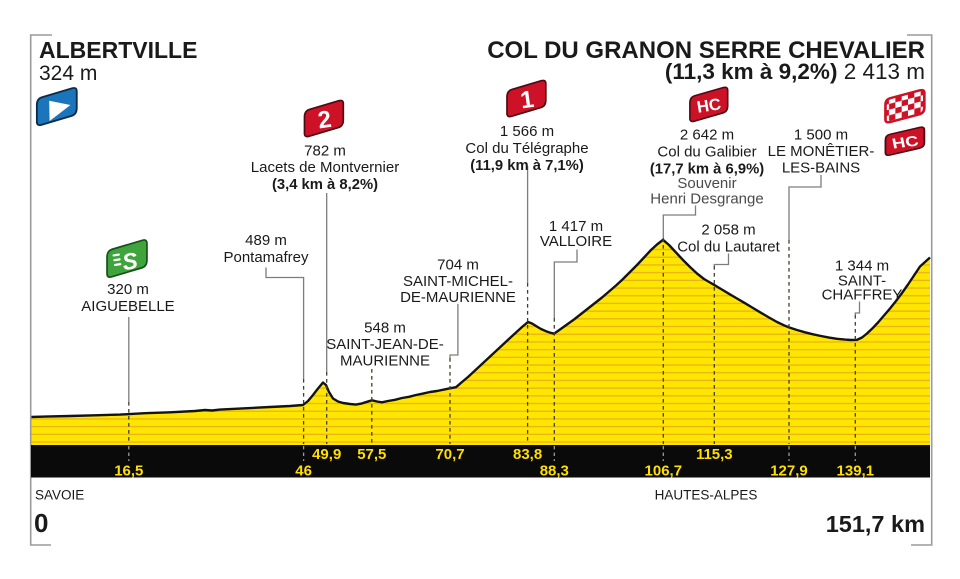 The image size is (960, 579). I want to click on svg-text: 2 058 m, so click(728, 230).